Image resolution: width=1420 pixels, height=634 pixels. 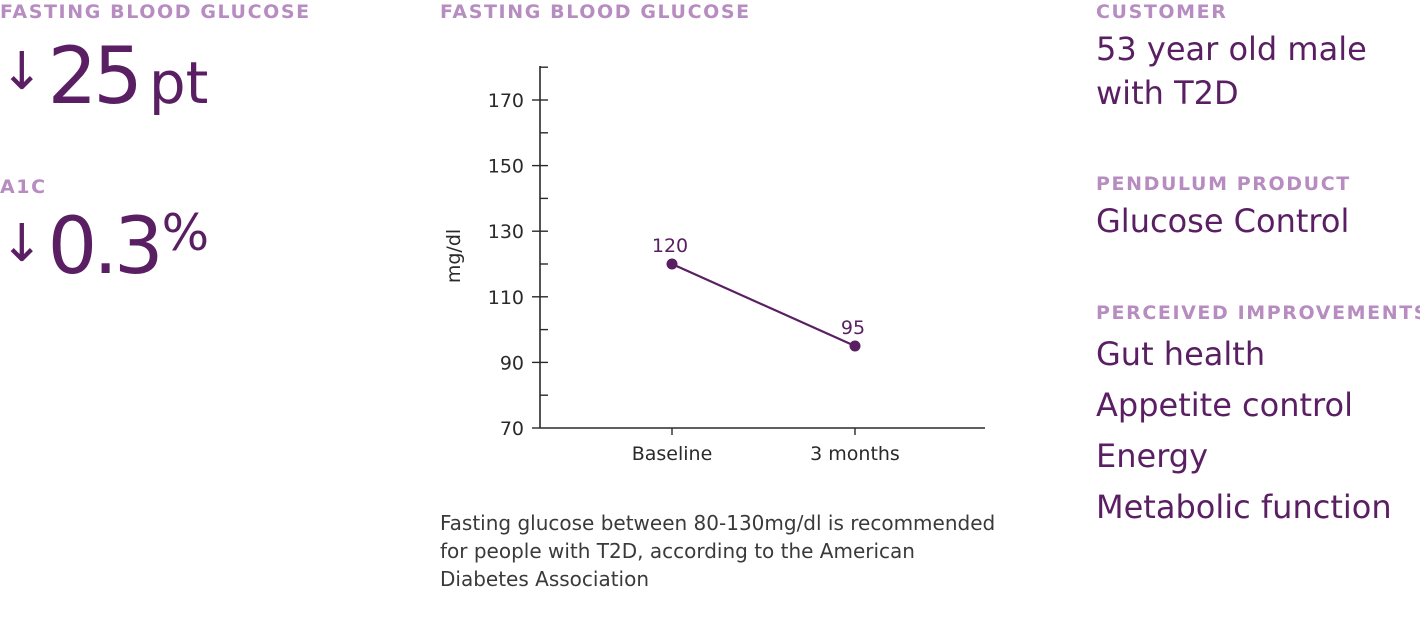 What do you see at coordinates (506, 101) in the screenshot?
I see `y-tick-label: 170` at bounding box center [506, 101].